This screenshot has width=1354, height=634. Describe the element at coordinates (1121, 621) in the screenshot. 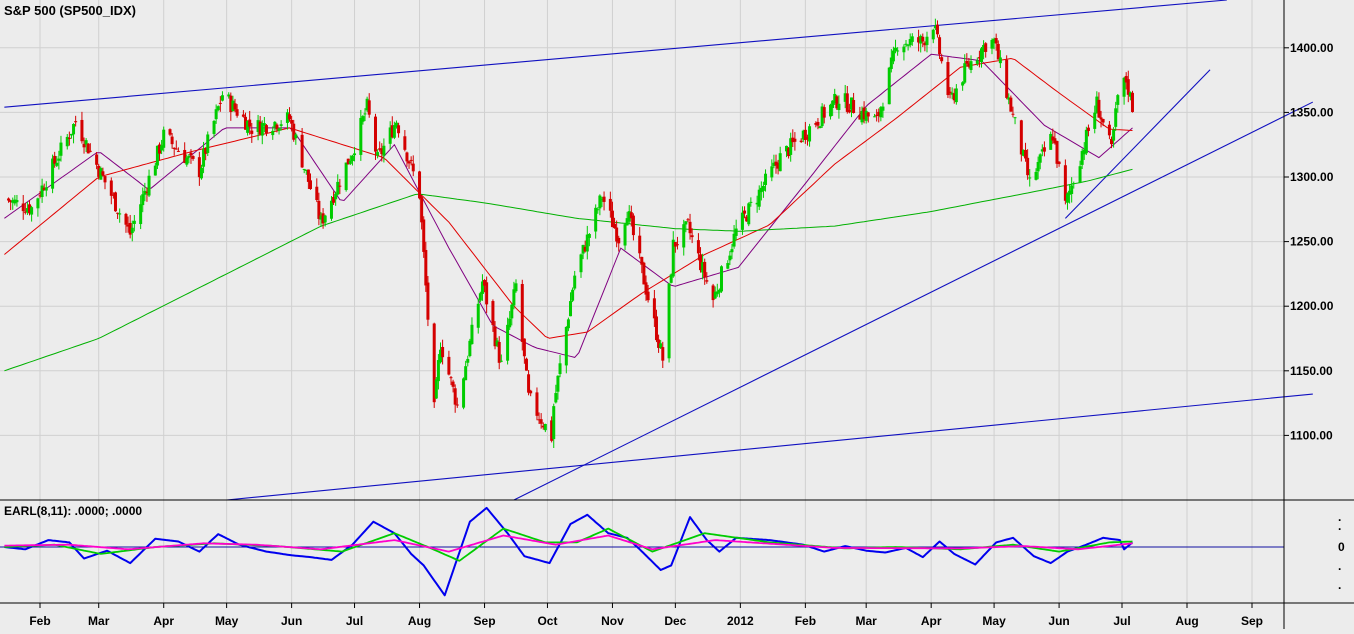

I see `x-tick-label: Jul` at that location.